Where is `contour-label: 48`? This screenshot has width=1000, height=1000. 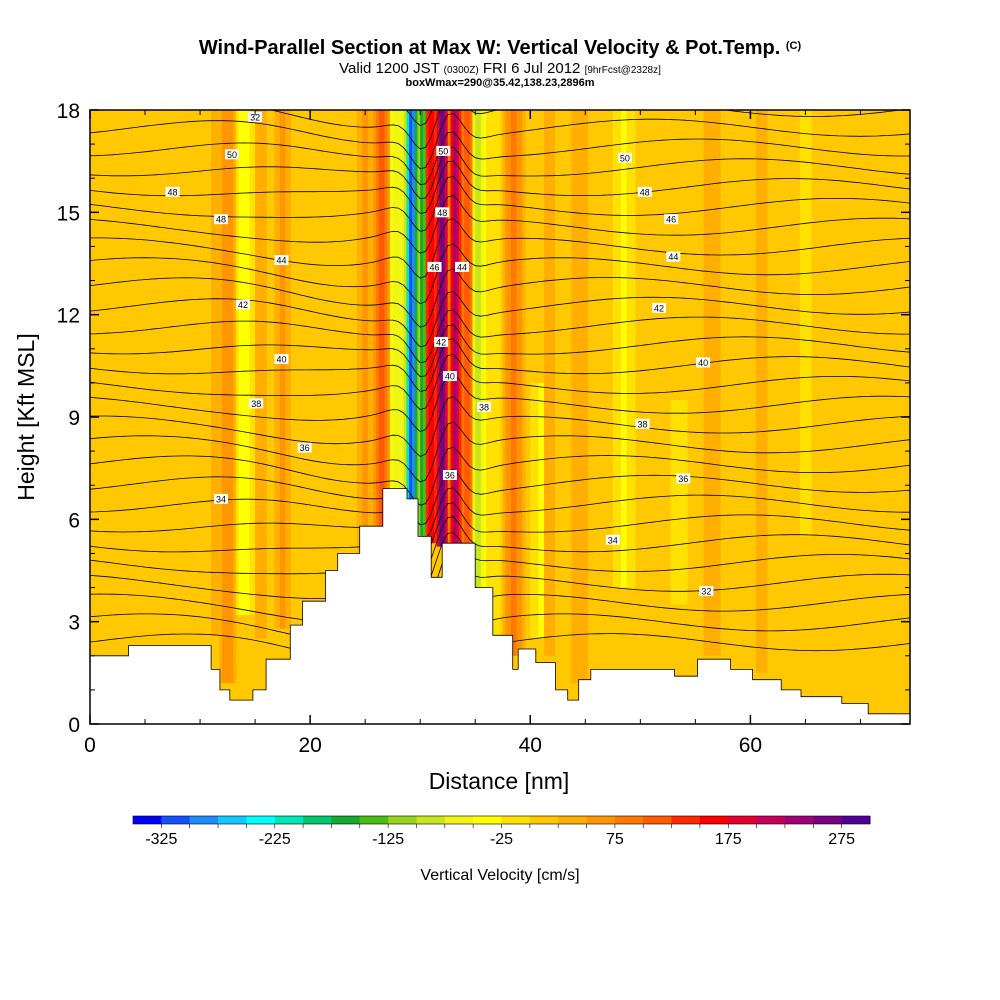 contour-label: 48 is located at coordinates (220, 219).